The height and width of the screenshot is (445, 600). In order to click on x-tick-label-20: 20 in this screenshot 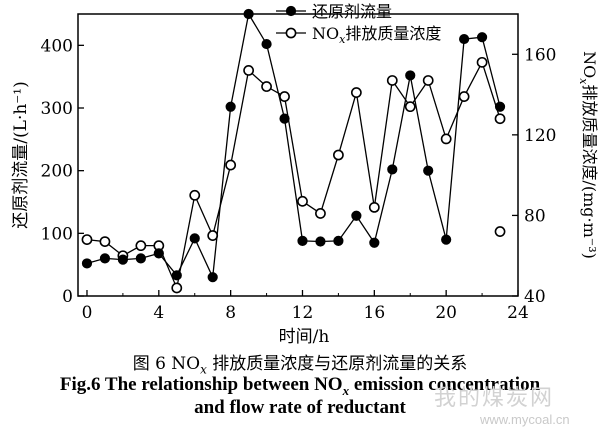, I will do `click(446, 313)`.